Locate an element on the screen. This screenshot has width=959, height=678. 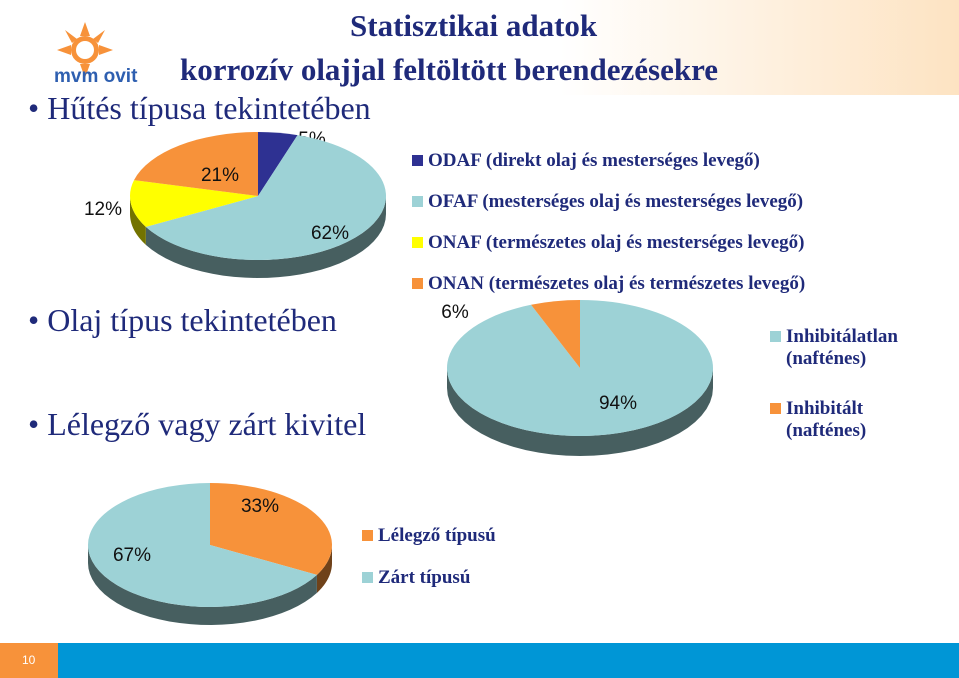
header-decoration is located at coordinates (759, 47).